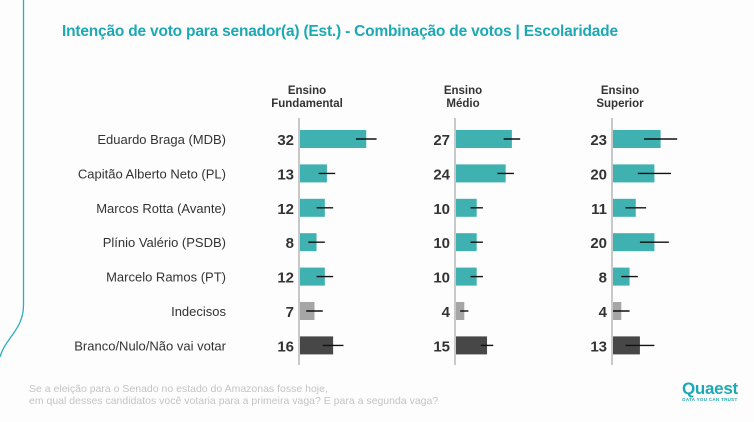 This screenshot has height=422, width=754. I want to click on data-label: 7, so click(290, 312).